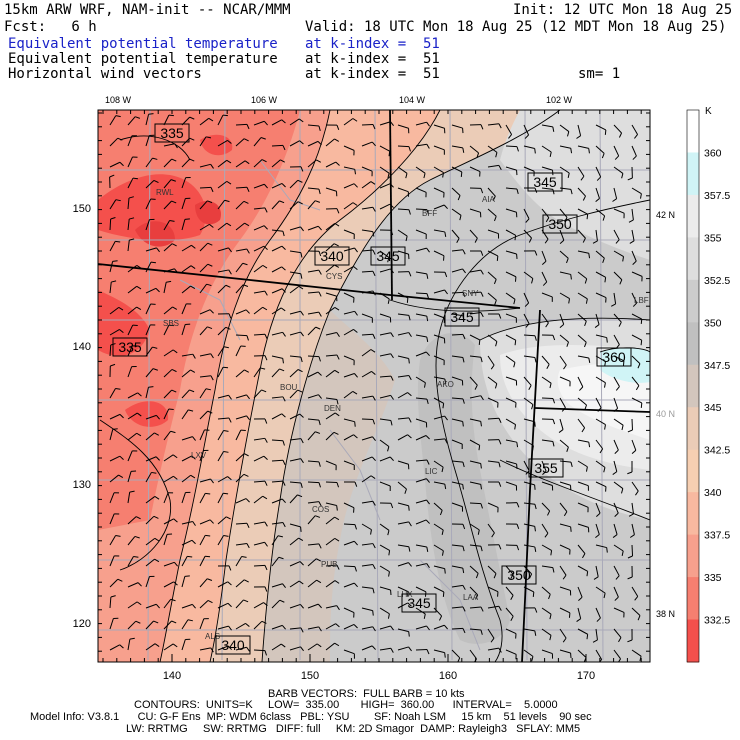 This screenshot has height=740, width=740. I want to click on x-tick-label: 140, so click(172, 676).